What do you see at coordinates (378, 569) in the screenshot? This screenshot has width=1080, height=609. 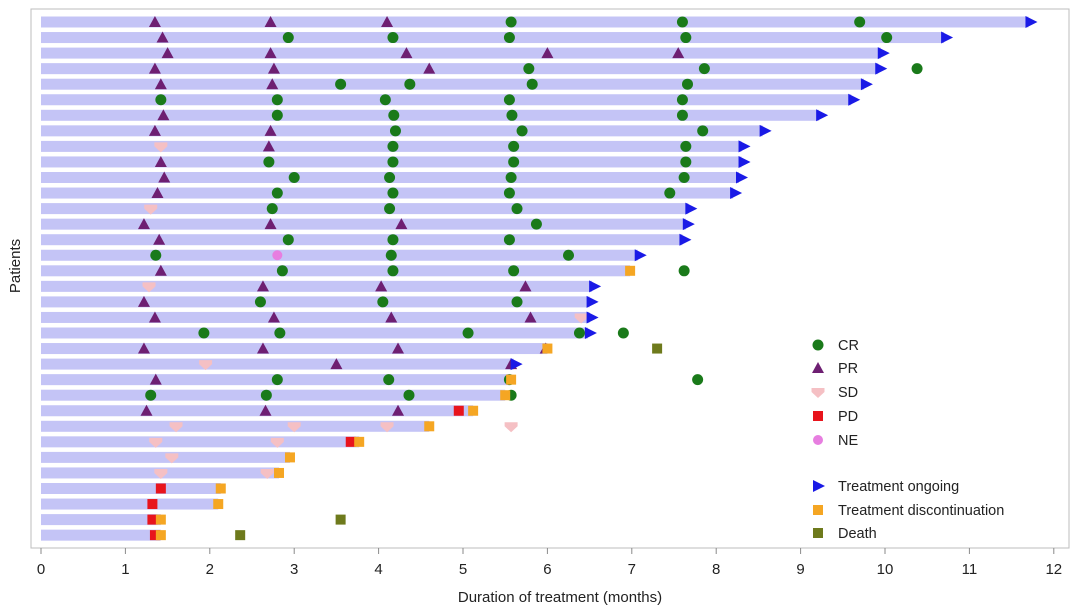 I see `x-tick-label: 4` at bounding box center [378, 569].